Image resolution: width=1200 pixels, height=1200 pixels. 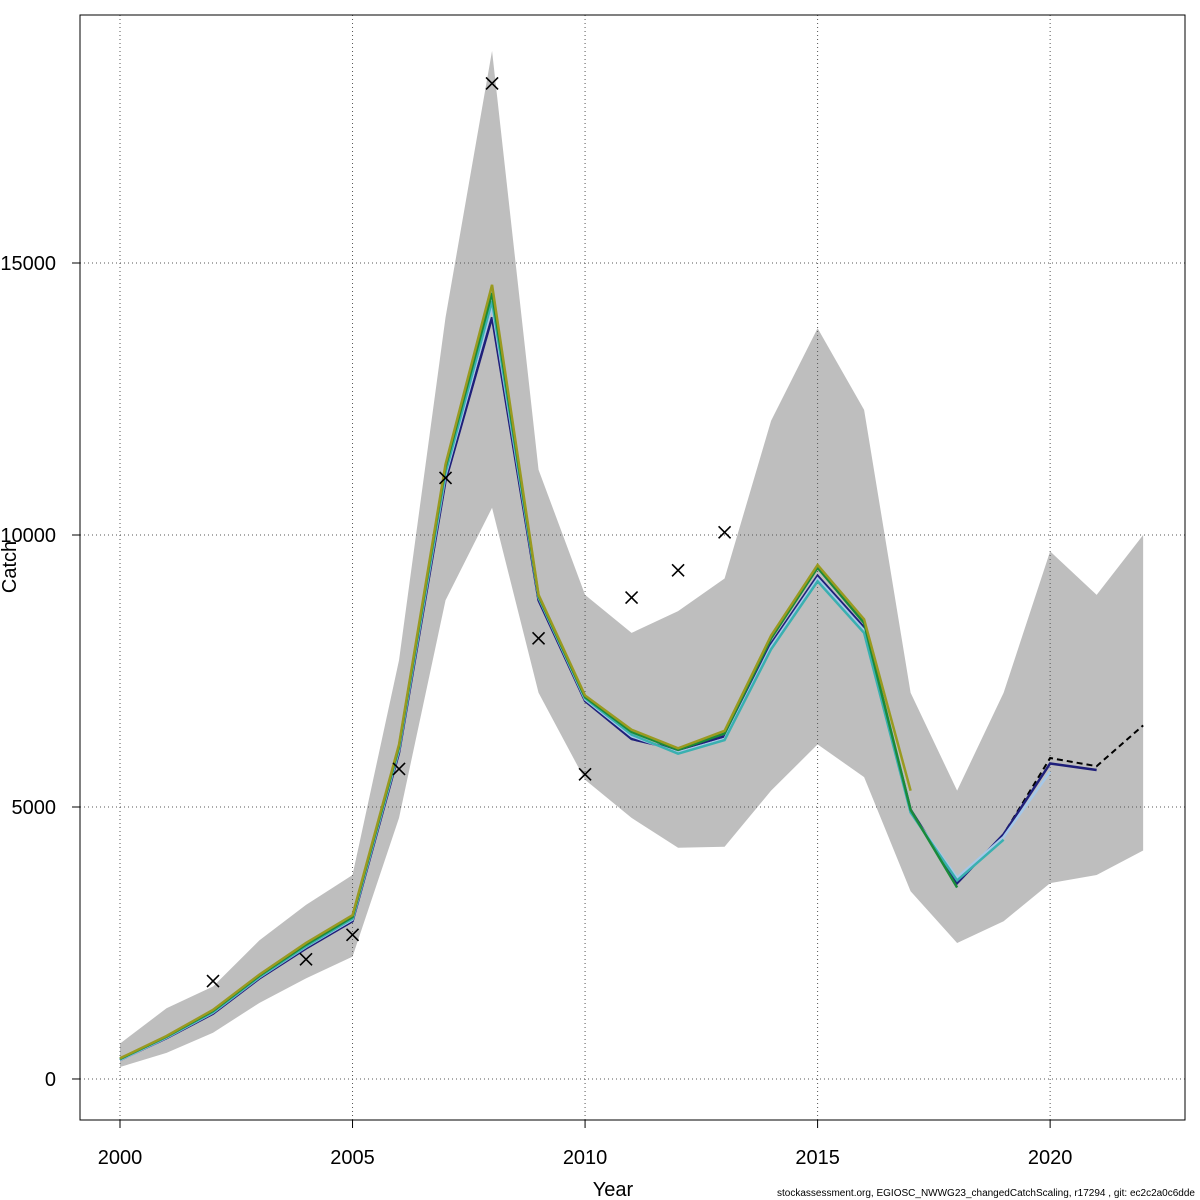 What do you see at coordinates (585, 1158) in the screenshot?
I see `x-tick-label: 2010` at bounding box center [585, 1158].